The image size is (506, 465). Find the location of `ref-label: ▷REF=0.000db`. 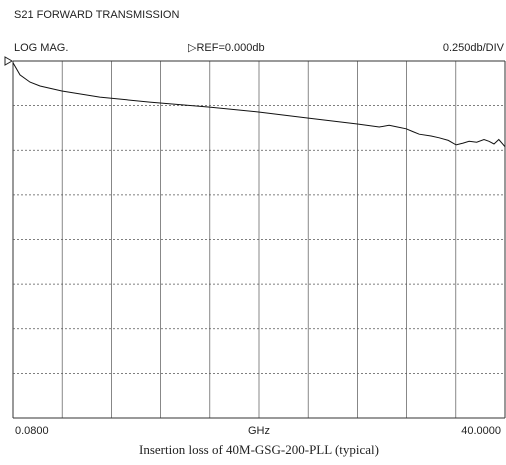

ref-label: ▷REF=0.000db is located at coordinates (226, 48).